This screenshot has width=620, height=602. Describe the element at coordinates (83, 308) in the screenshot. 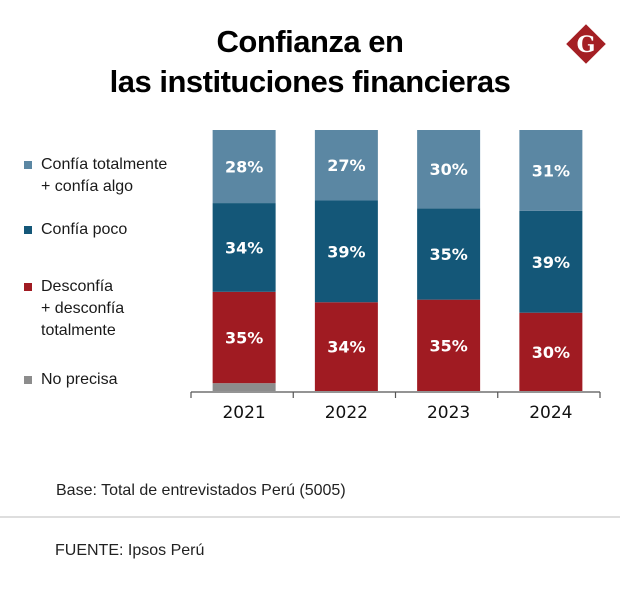

I see `legend-label: Desconfía + desconfía totalmente` at that location.